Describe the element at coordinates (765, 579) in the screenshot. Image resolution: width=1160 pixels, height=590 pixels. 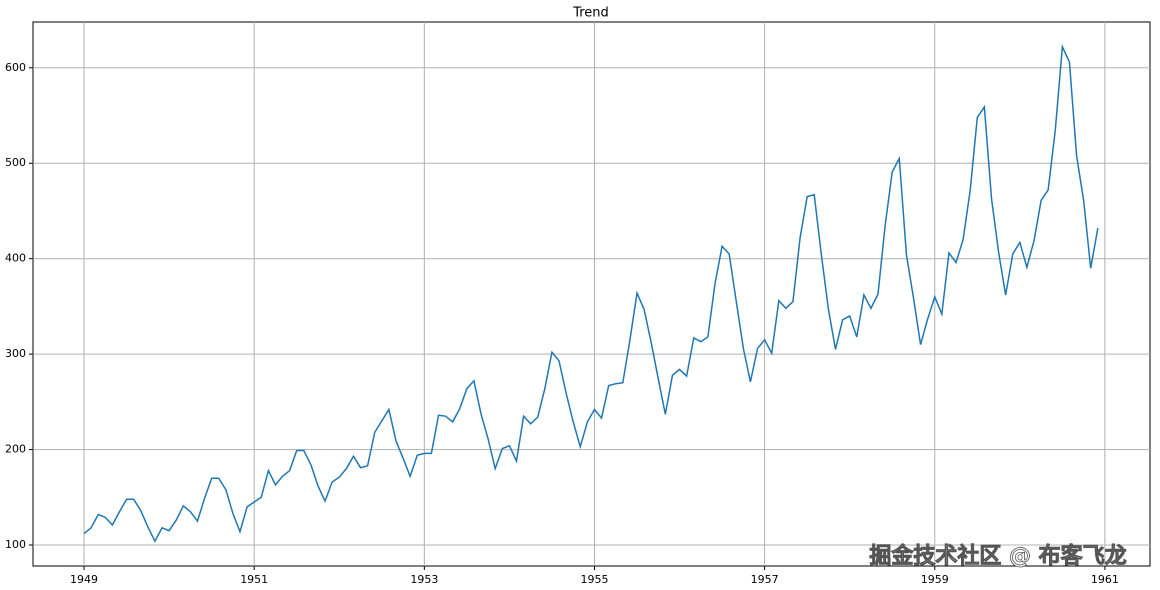
I see `x-tick-label: 1957` at that location.